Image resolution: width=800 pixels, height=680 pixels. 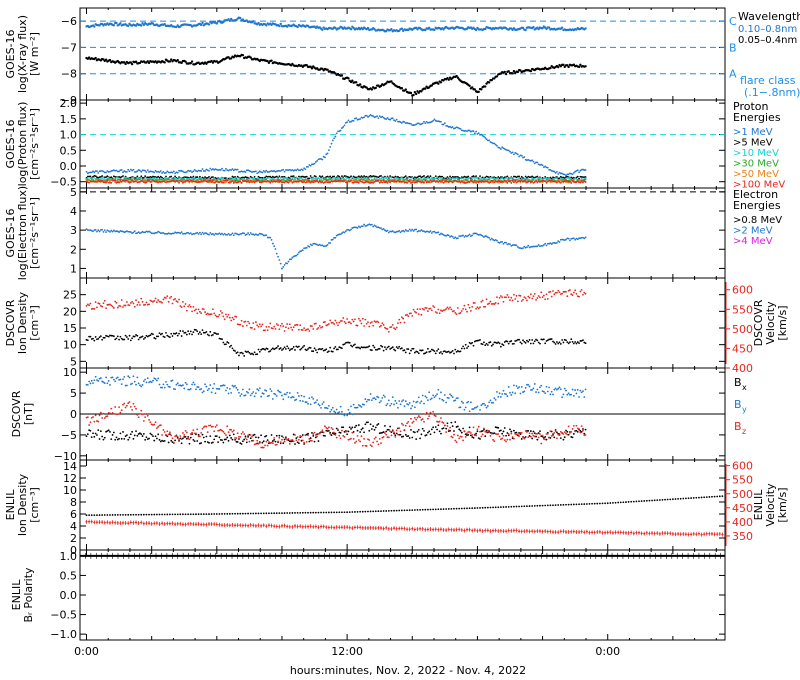 What do you see at coordinates (22, 54) in the screenshot?
I see `y-axis-label: log(X-ray flux)` at bounding box center [22, 54].